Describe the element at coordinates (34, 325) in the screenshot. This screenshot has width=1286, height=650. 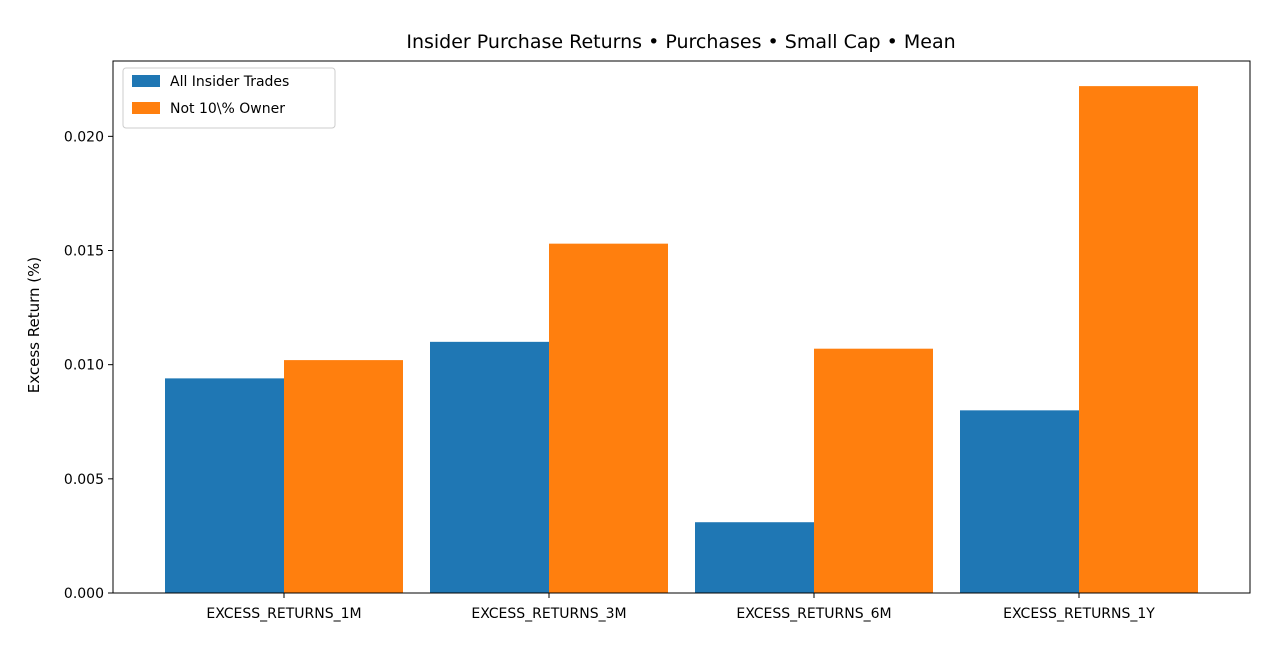
I see `y-axis-label: Excess Return (%)` at that location.